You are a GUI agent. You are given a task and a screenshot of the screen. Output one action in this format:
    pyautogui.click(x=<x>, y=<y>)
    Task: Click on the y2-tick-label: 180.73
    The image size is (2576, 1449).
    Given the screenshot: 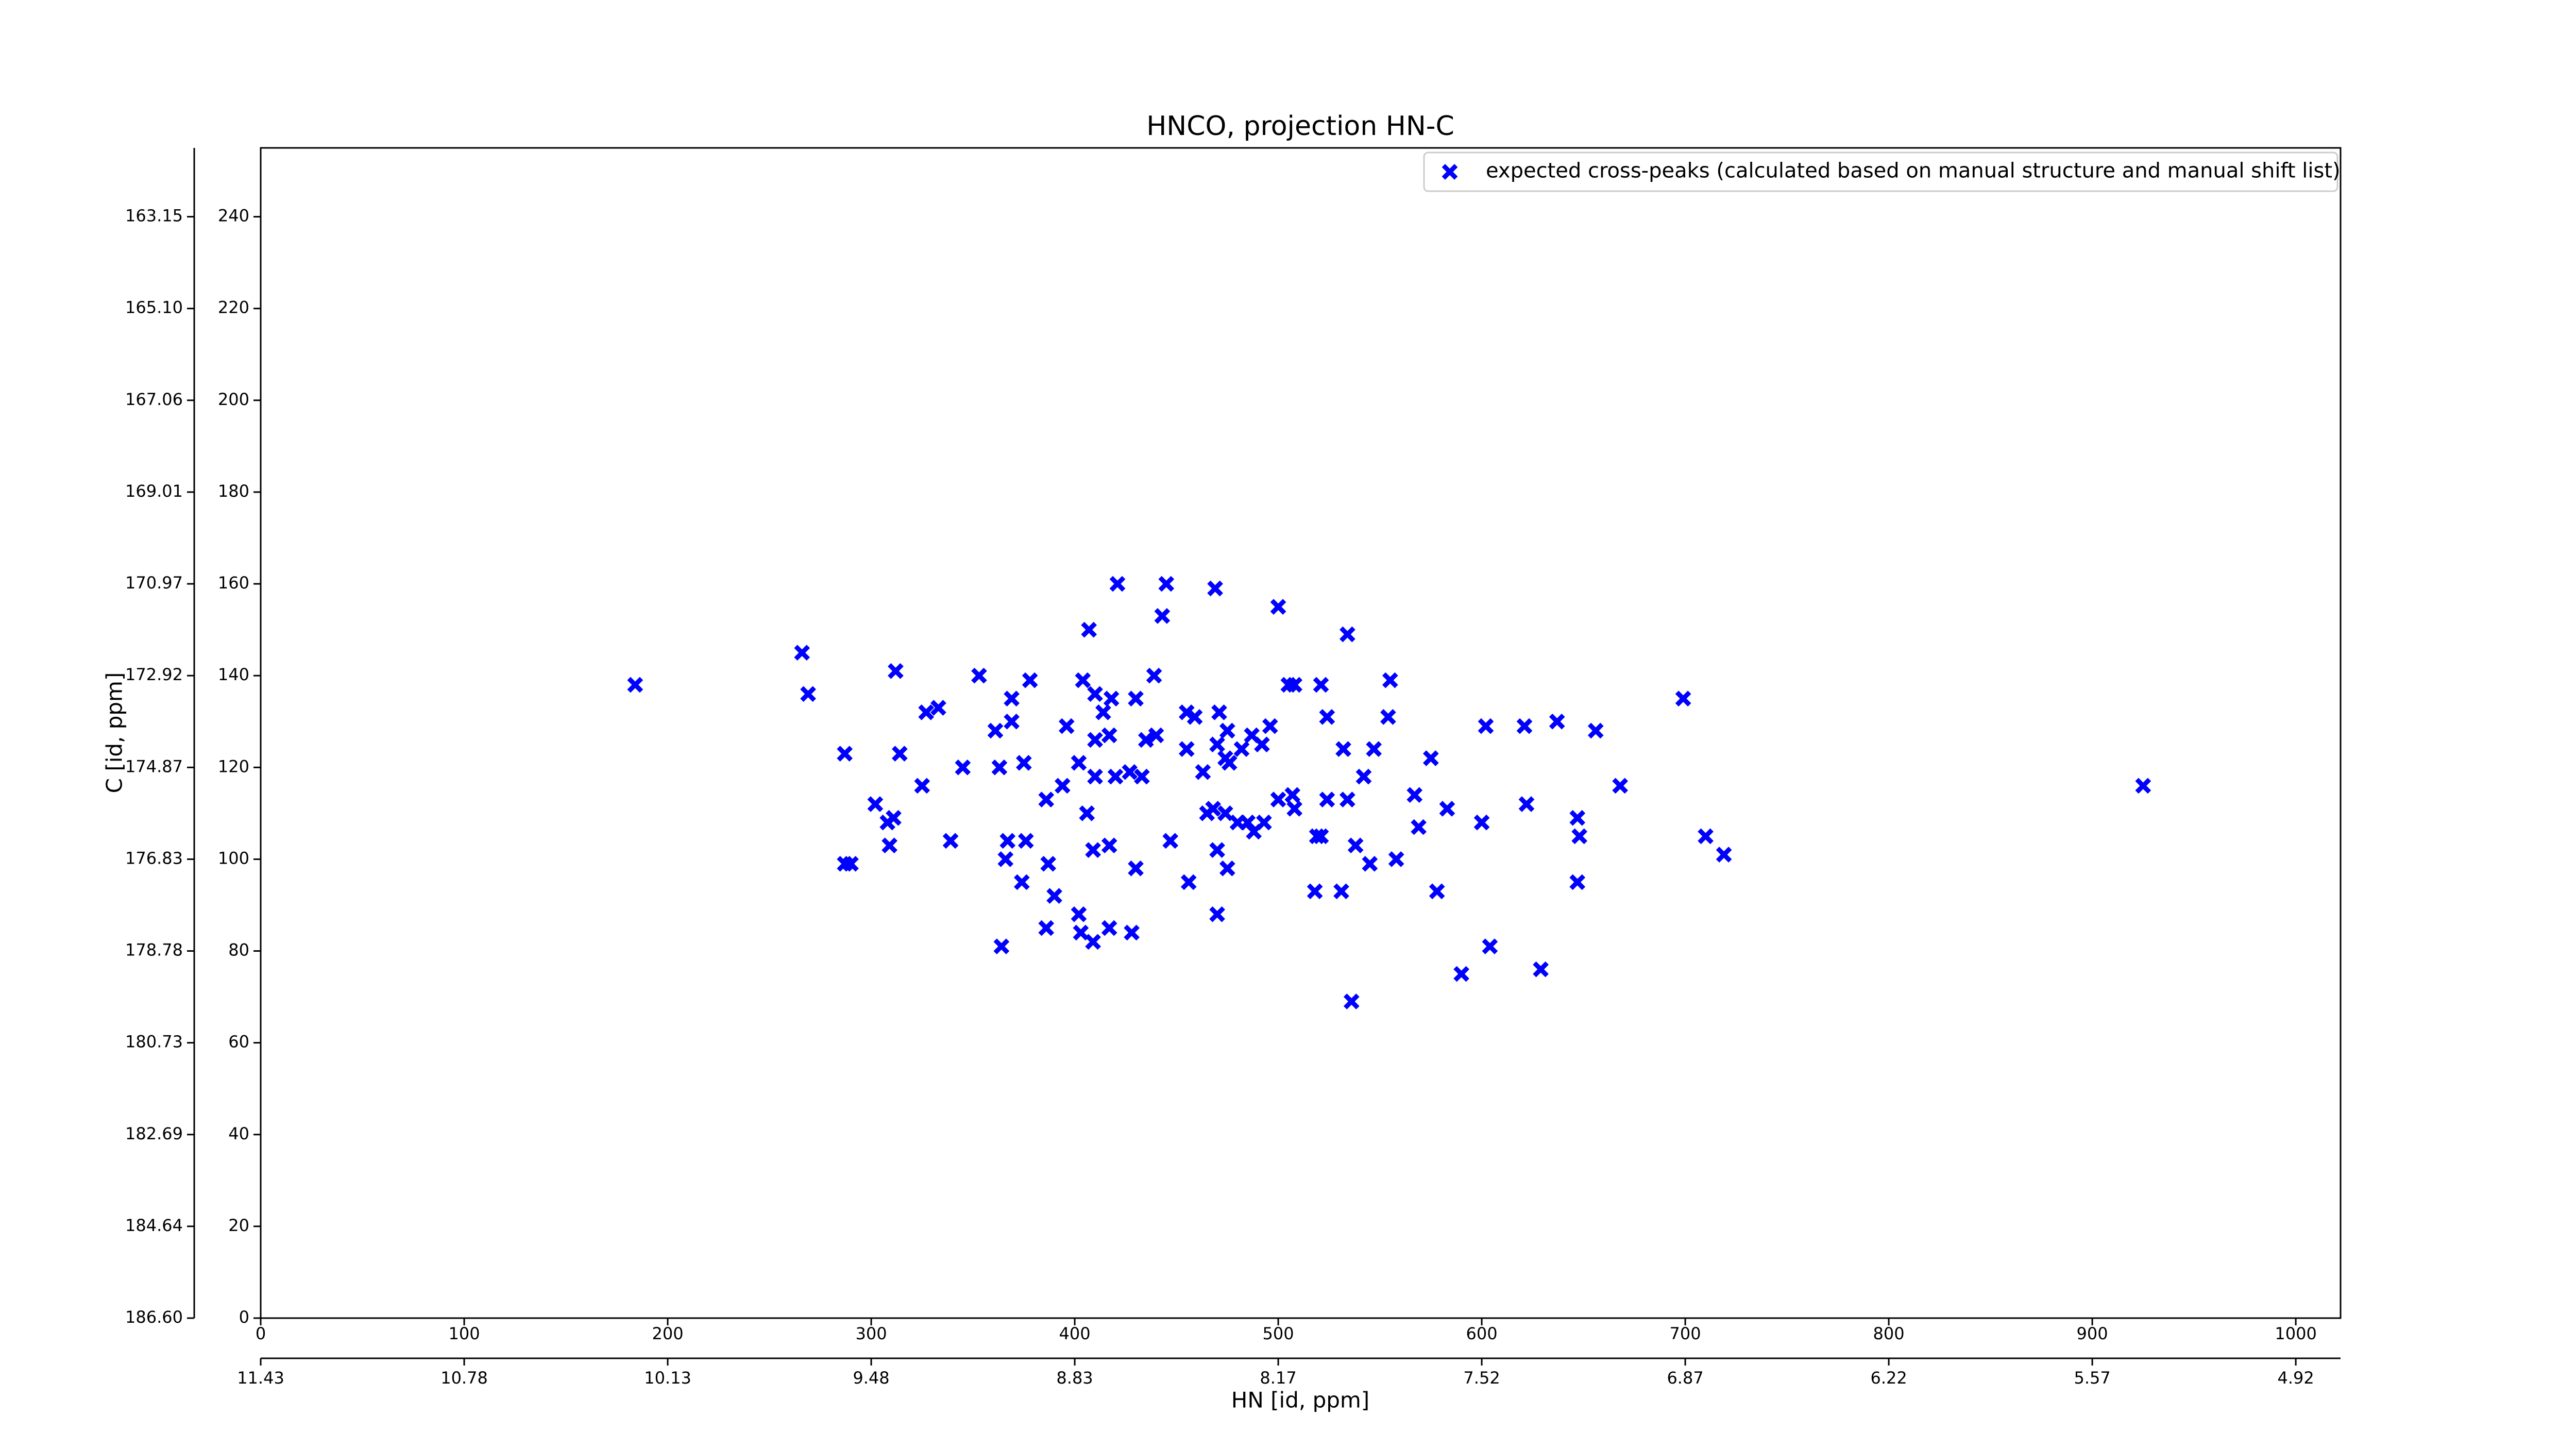 What is the action you would take?
    pyautogui.click(x=154, y=1042)
    